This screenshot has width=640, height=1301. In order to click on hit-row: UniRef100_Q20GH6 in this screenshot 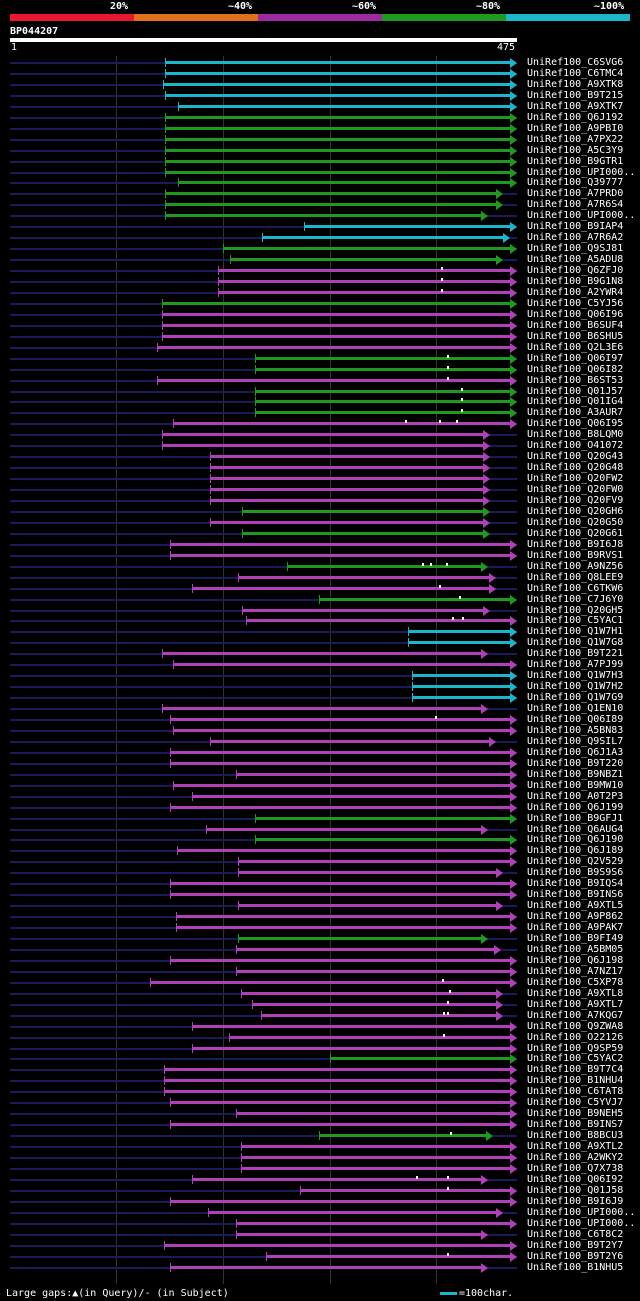, I will do `click(320, 511)`.